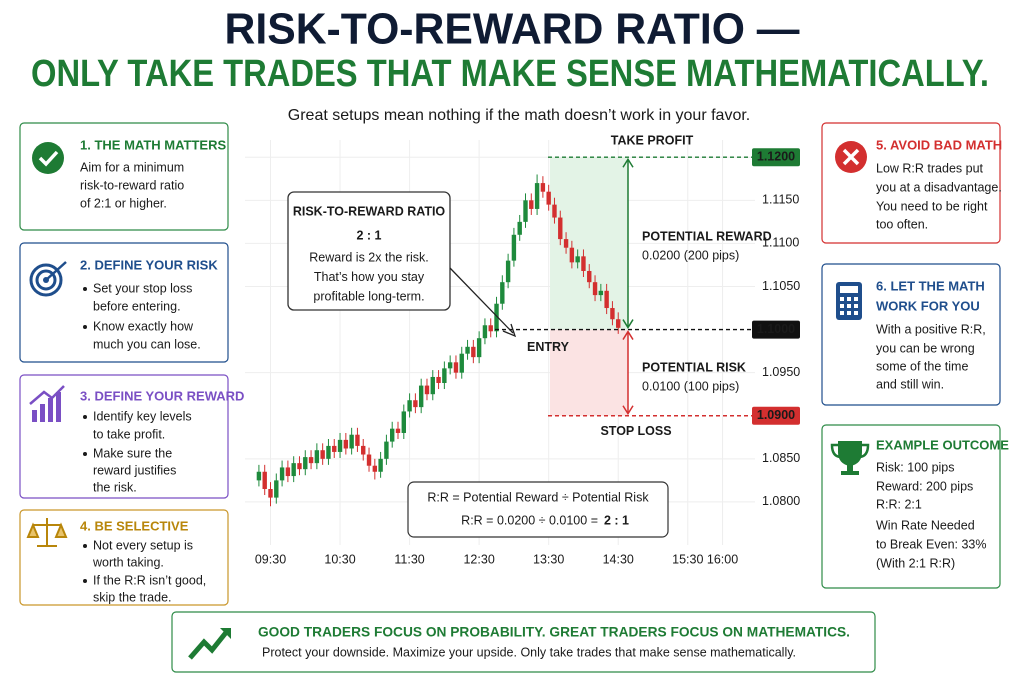 This screenshot has height=683, width=1024. I want to click on panel-title: WORK FOR YOU, so click(928, 305).